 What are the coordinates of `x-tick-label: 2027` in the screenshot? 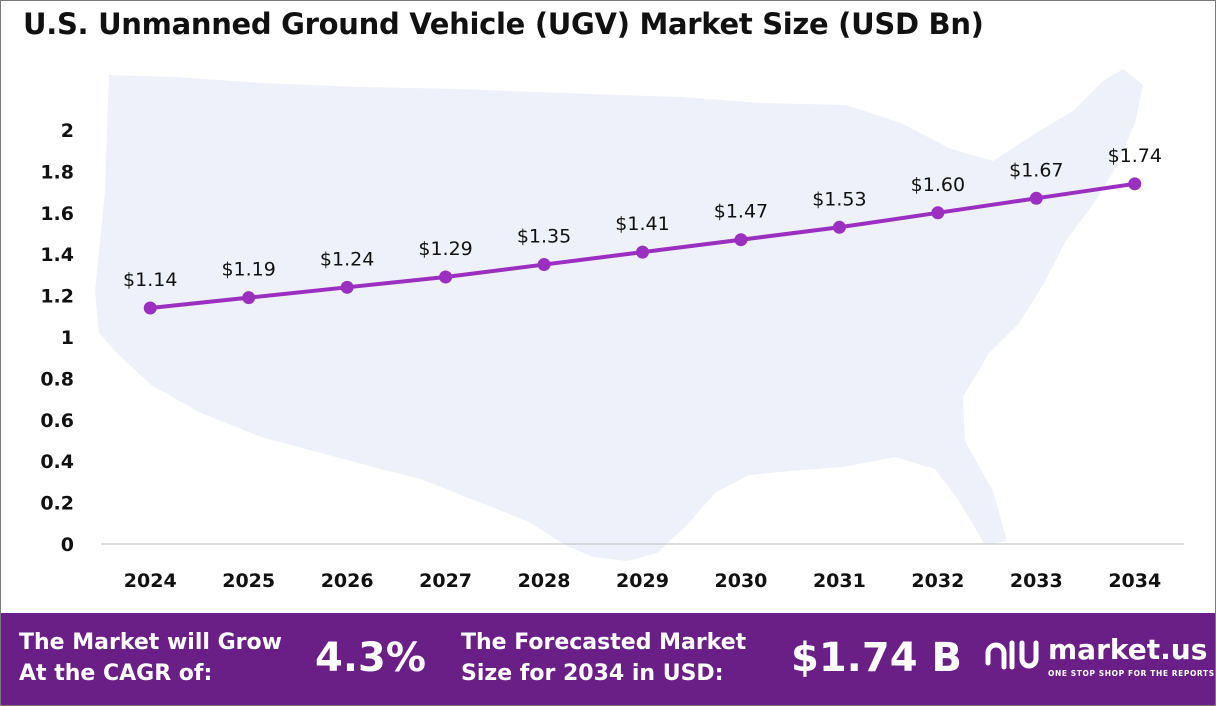 It's located at (445, 581).